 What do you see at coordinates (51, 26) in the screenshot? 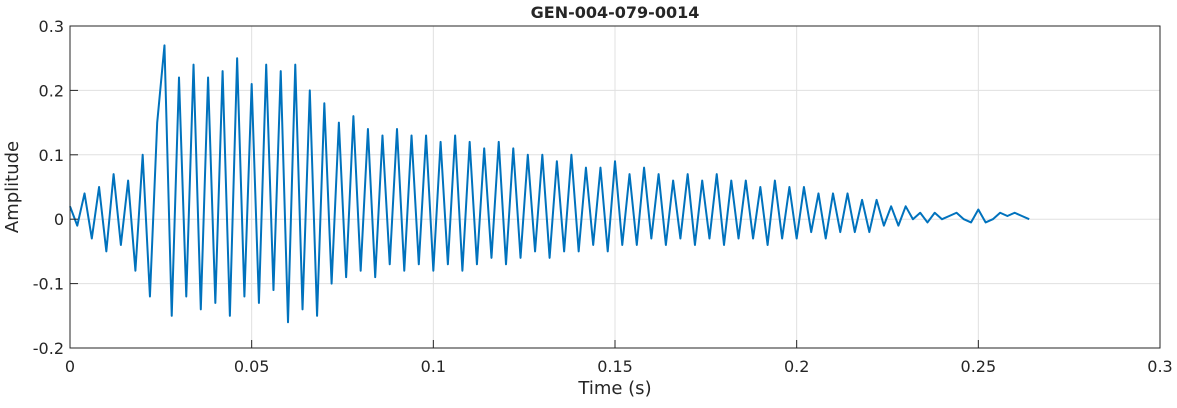
I see `y-tick-label: 0.3` at bounding box center [51, 26].